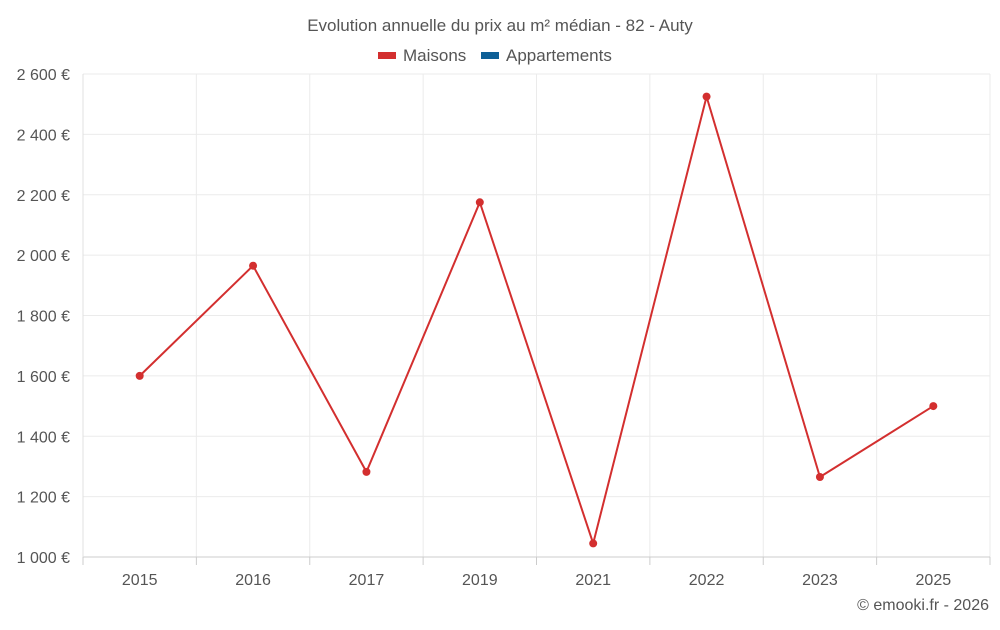 The height and width of the screenshot is (630, 1000). I want to click on legend-label-maisons: Maisons, so click(434, 55).